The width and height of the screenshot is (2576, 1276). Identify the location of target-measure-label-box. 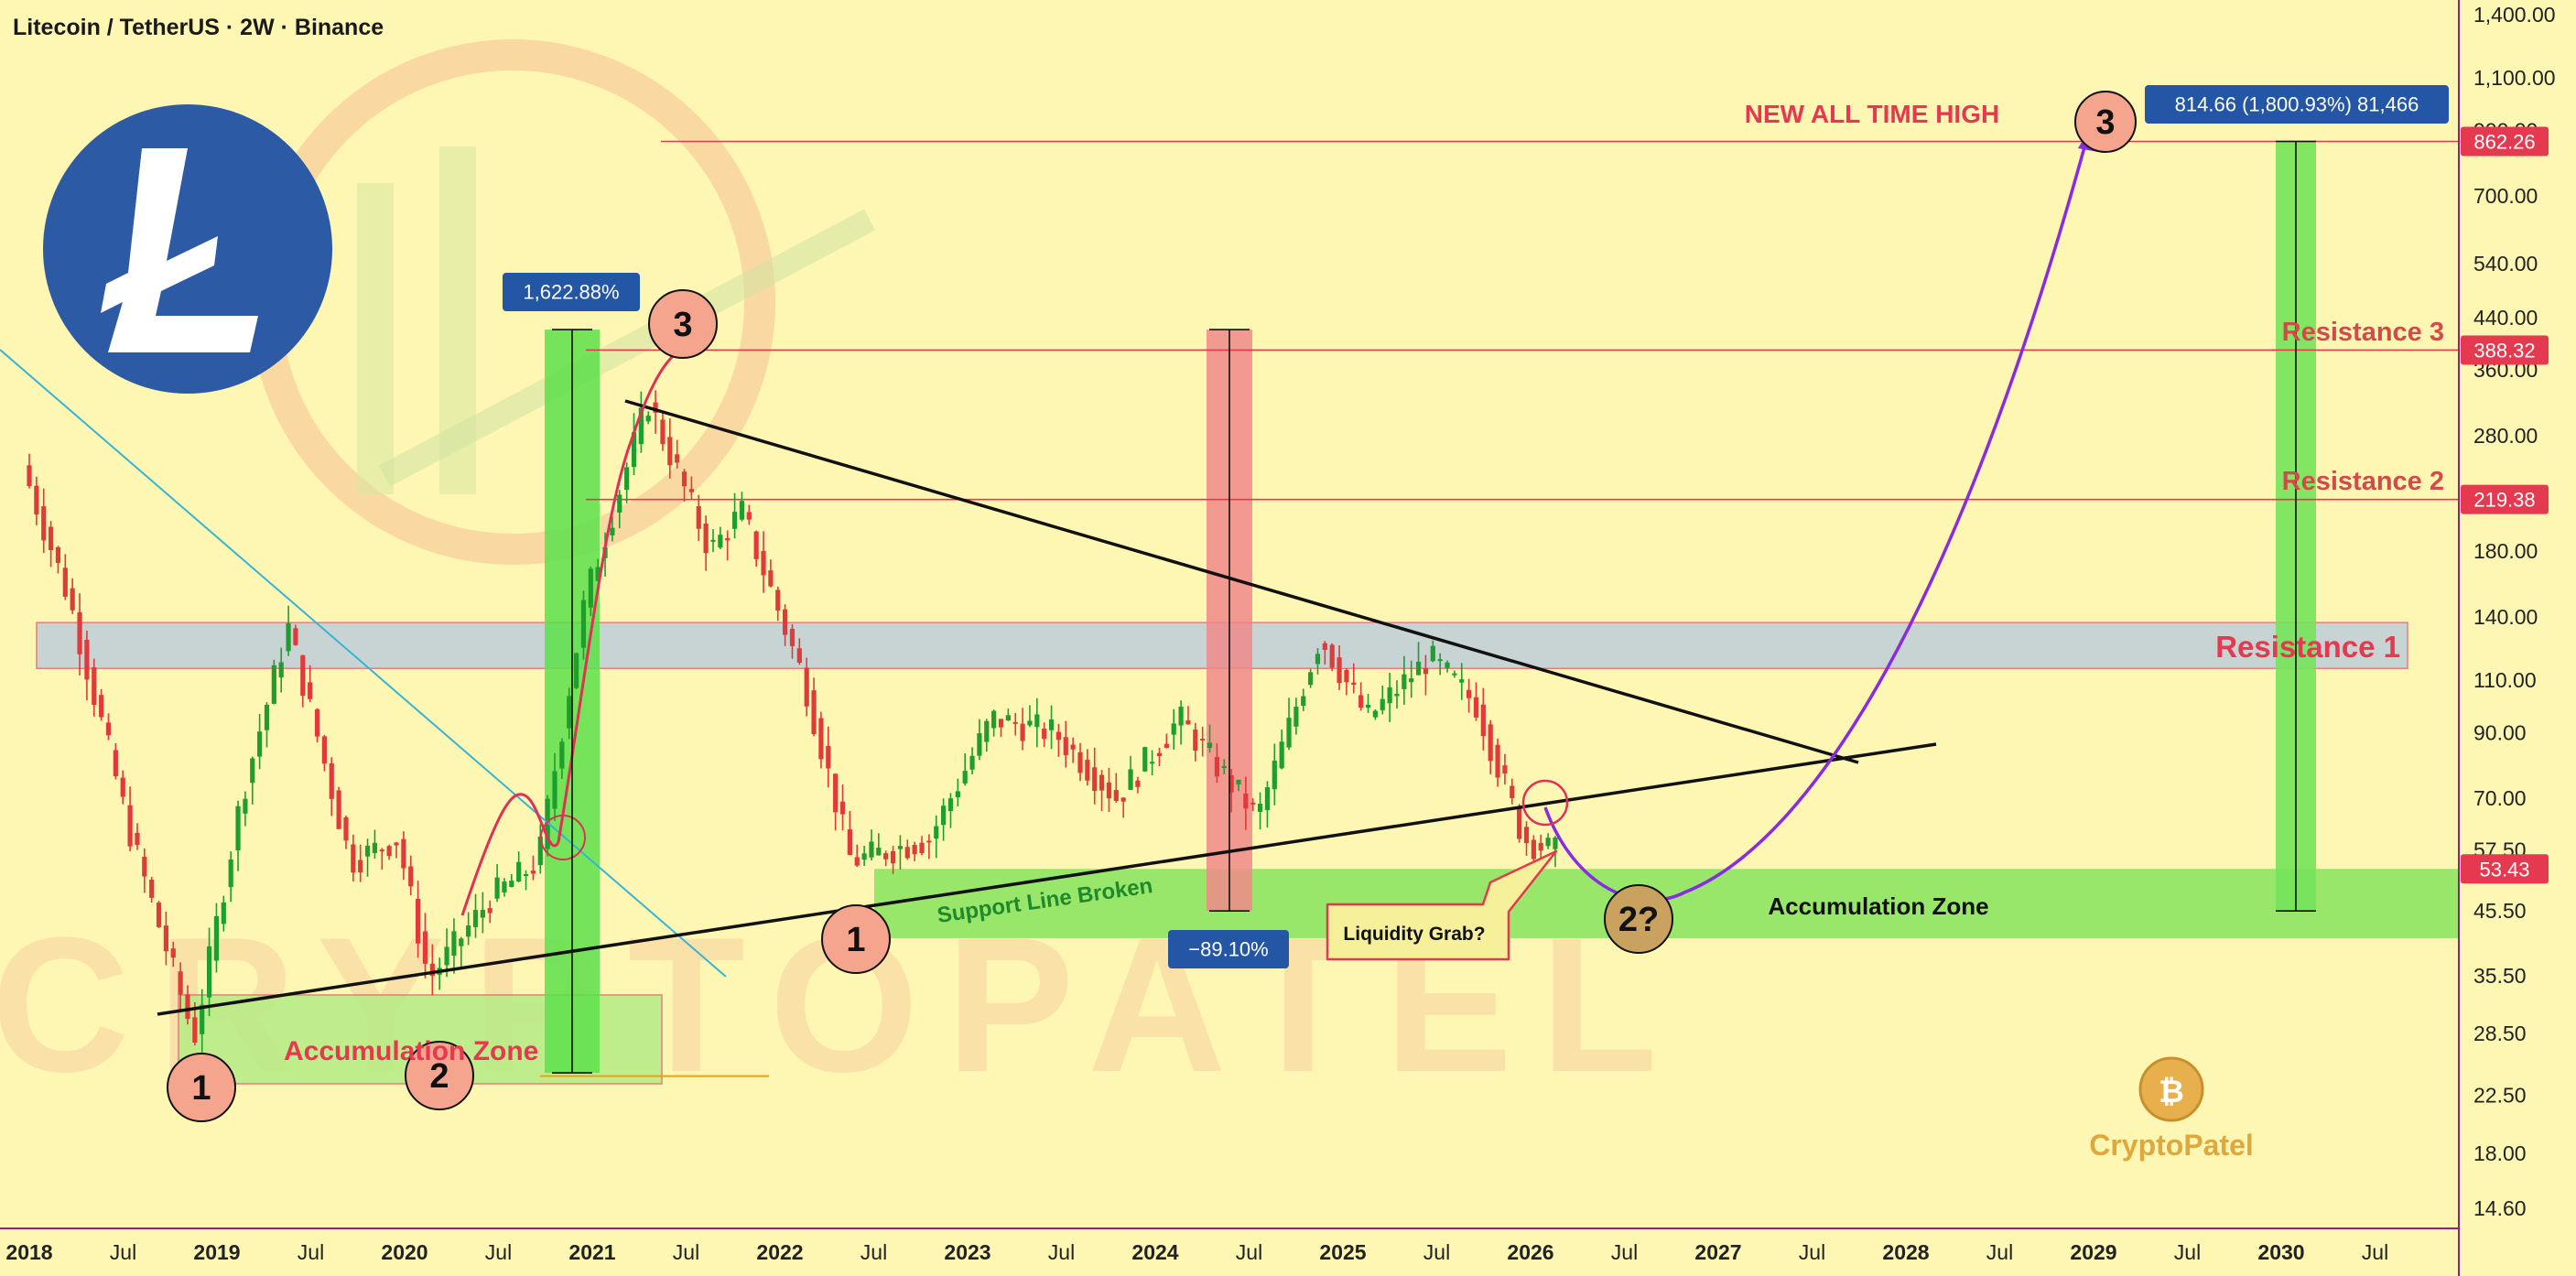
(2297, 105).